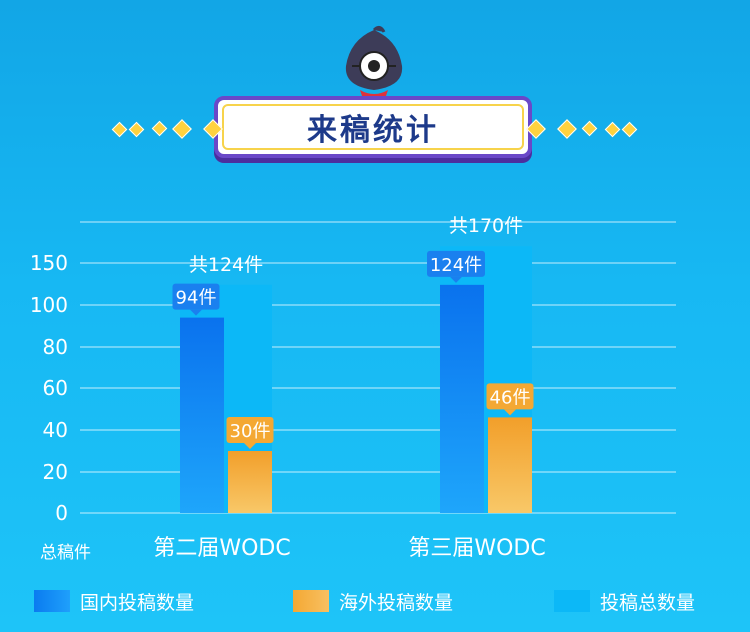  What do you see at coordinates (396, 602) in the screenshot?
I see `legend-label-overseas: 海外投稿数量` at bounding box center [396, 602].